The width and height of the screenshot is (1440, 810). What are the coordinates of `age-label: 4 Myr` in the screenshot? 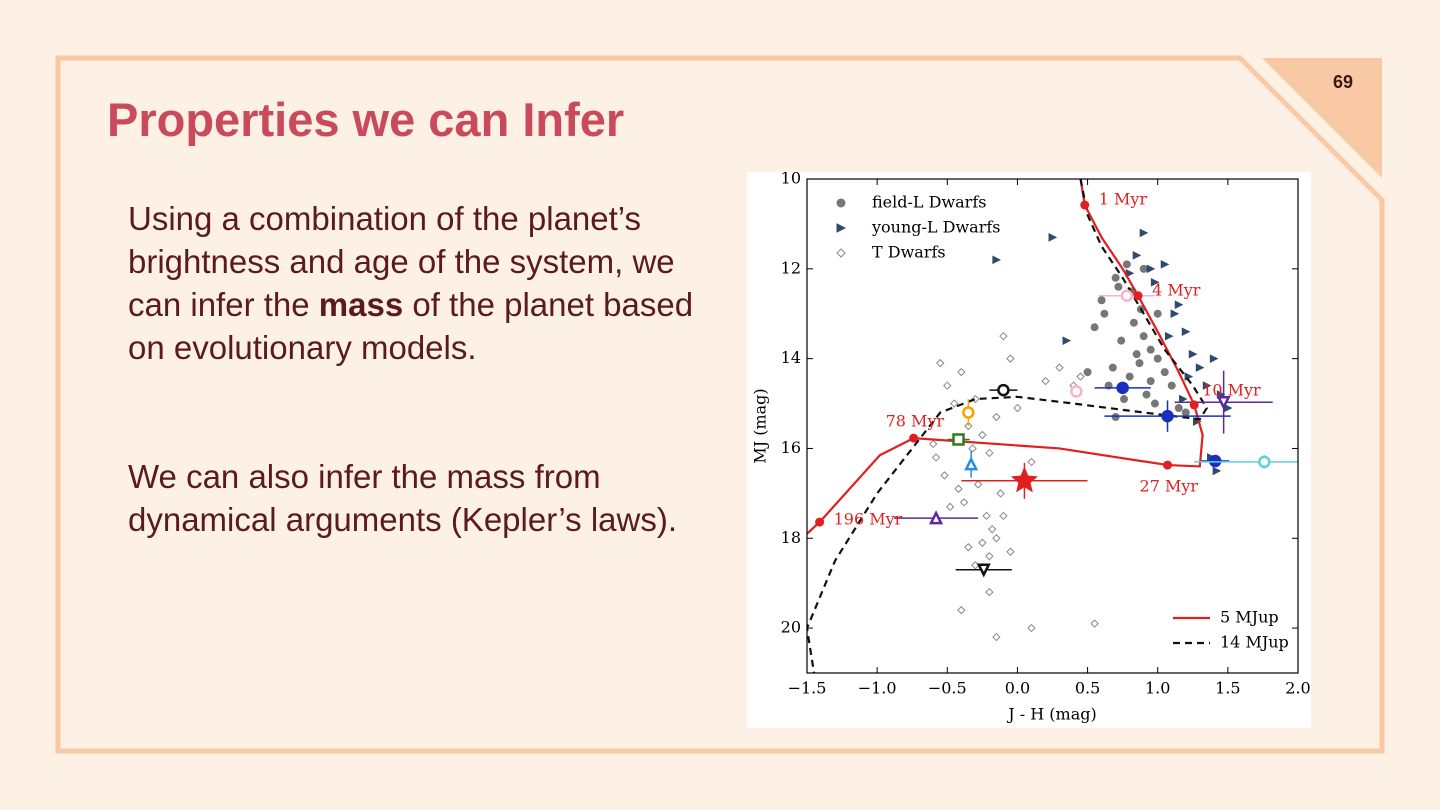 It's located at (1176, 289).